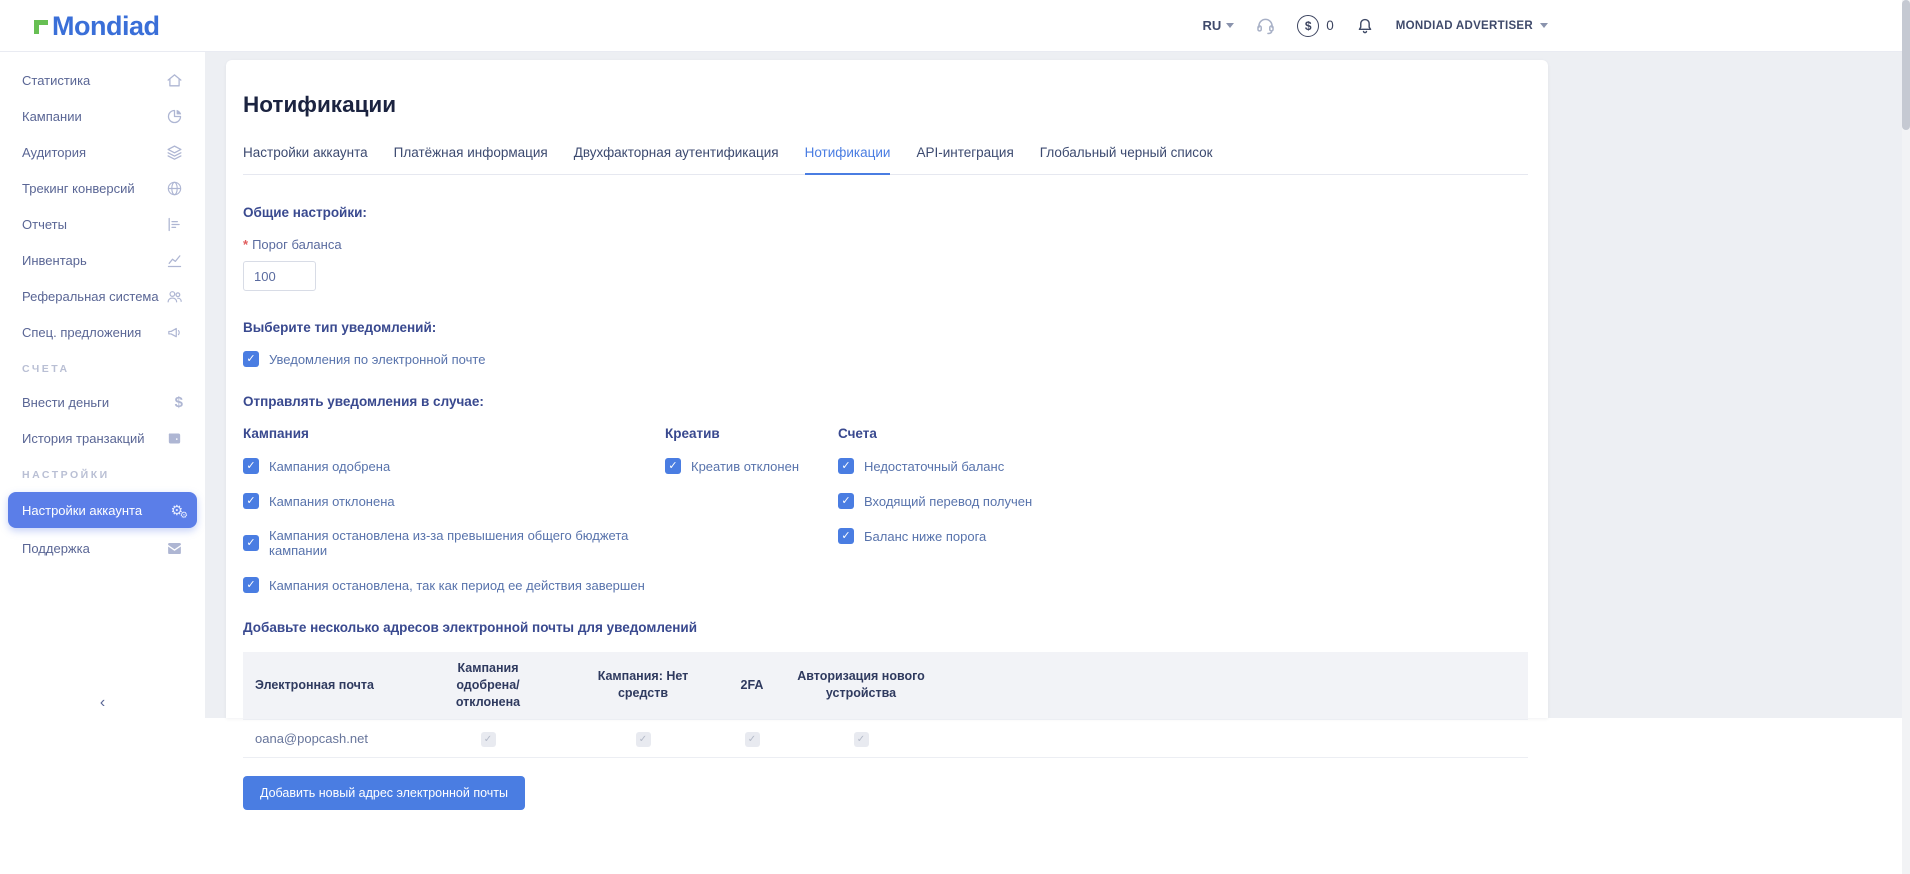 The width and height of the screenshot is (1910, 874). I want to click on tab-api-integration: API-интеграция, so click(965, 152).